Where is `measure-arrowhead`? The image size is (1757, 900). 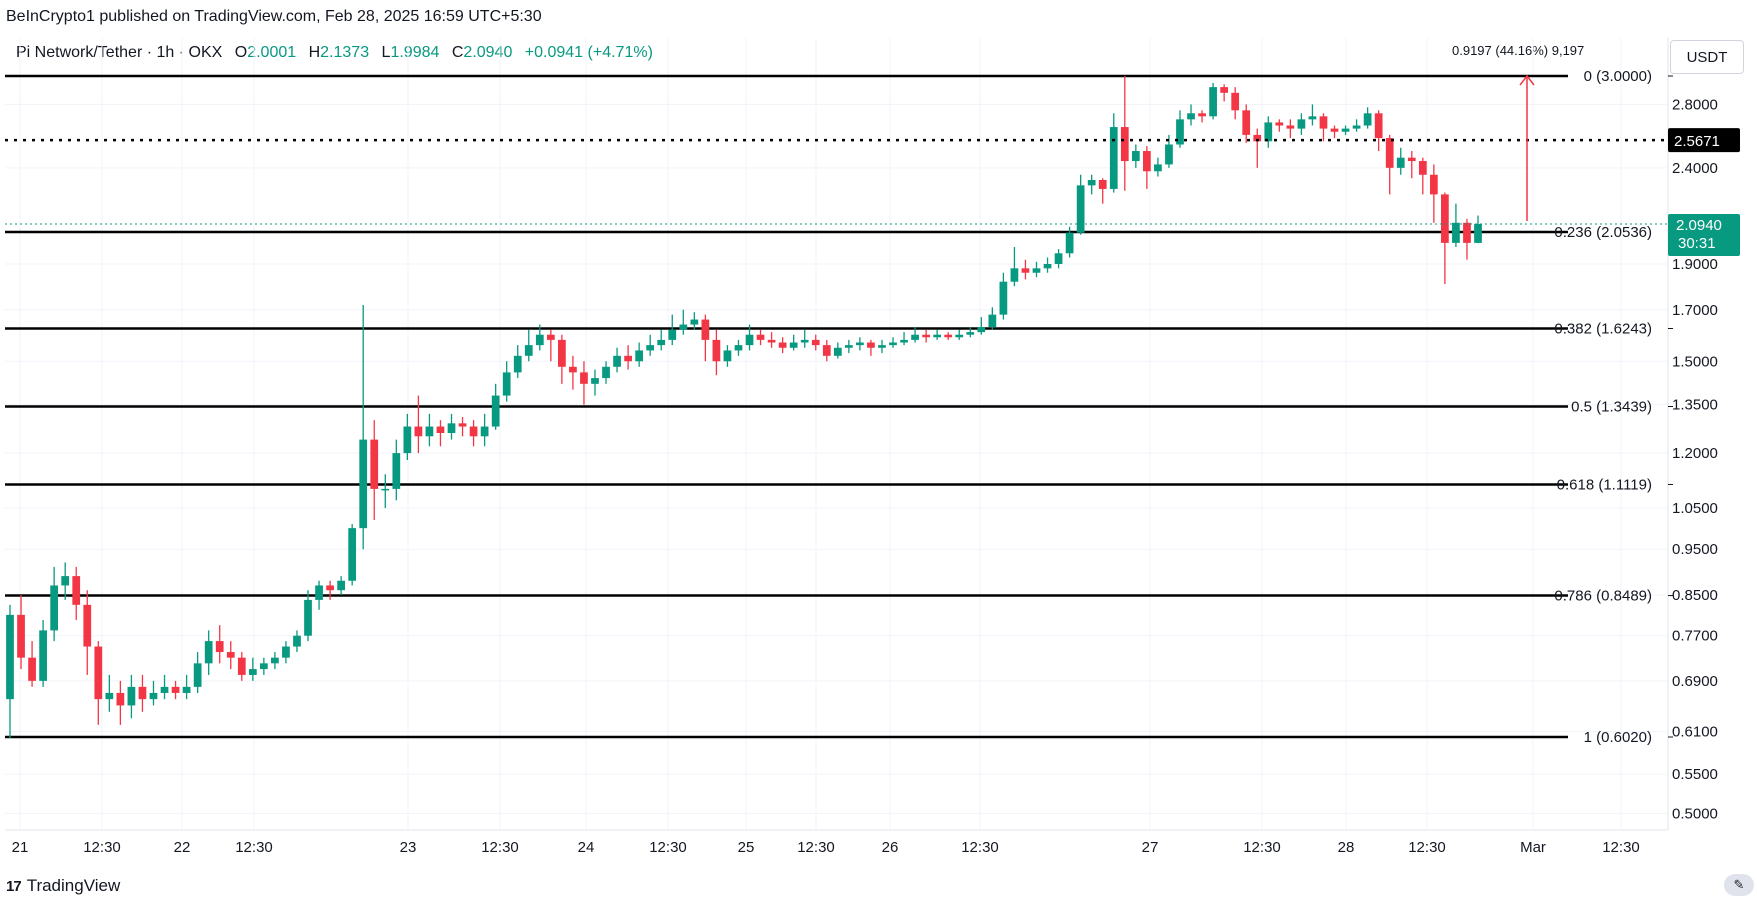
measure-arrowhead is located at coordinates (1527, 80).